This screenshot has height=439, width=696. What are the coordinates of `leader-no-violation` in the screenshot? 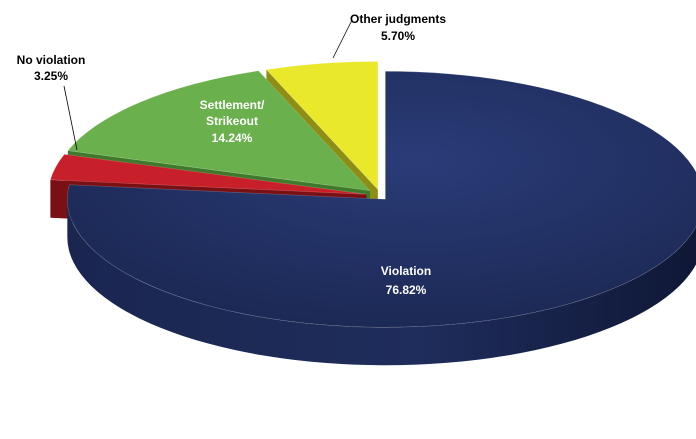 It's located at (70, 118).